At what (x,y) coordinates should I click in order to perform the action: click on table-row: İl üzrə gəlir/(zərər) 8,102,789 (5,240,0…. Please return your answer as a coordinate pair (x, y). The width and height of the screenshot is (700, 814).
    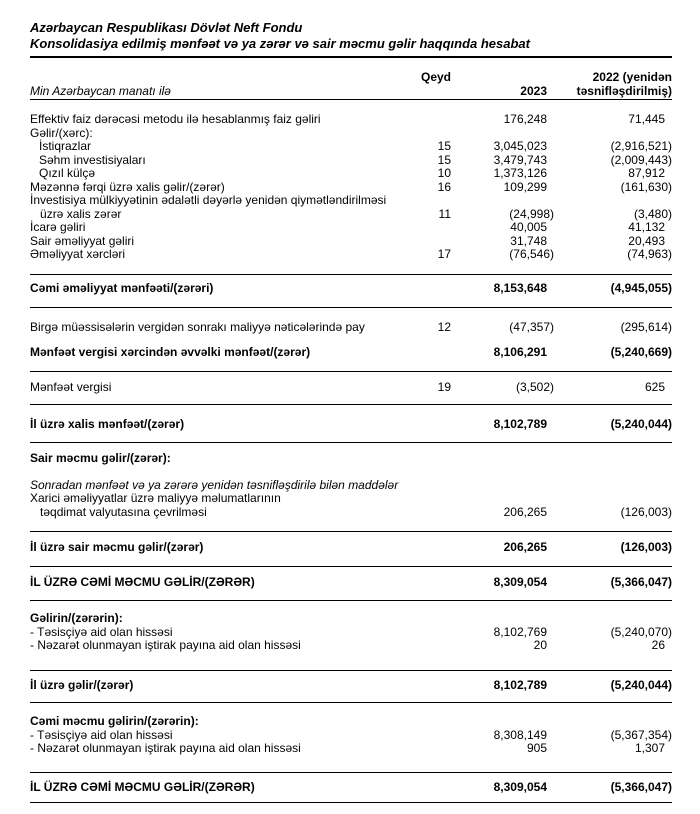
    Looking at the image, I should click on (351, 685).